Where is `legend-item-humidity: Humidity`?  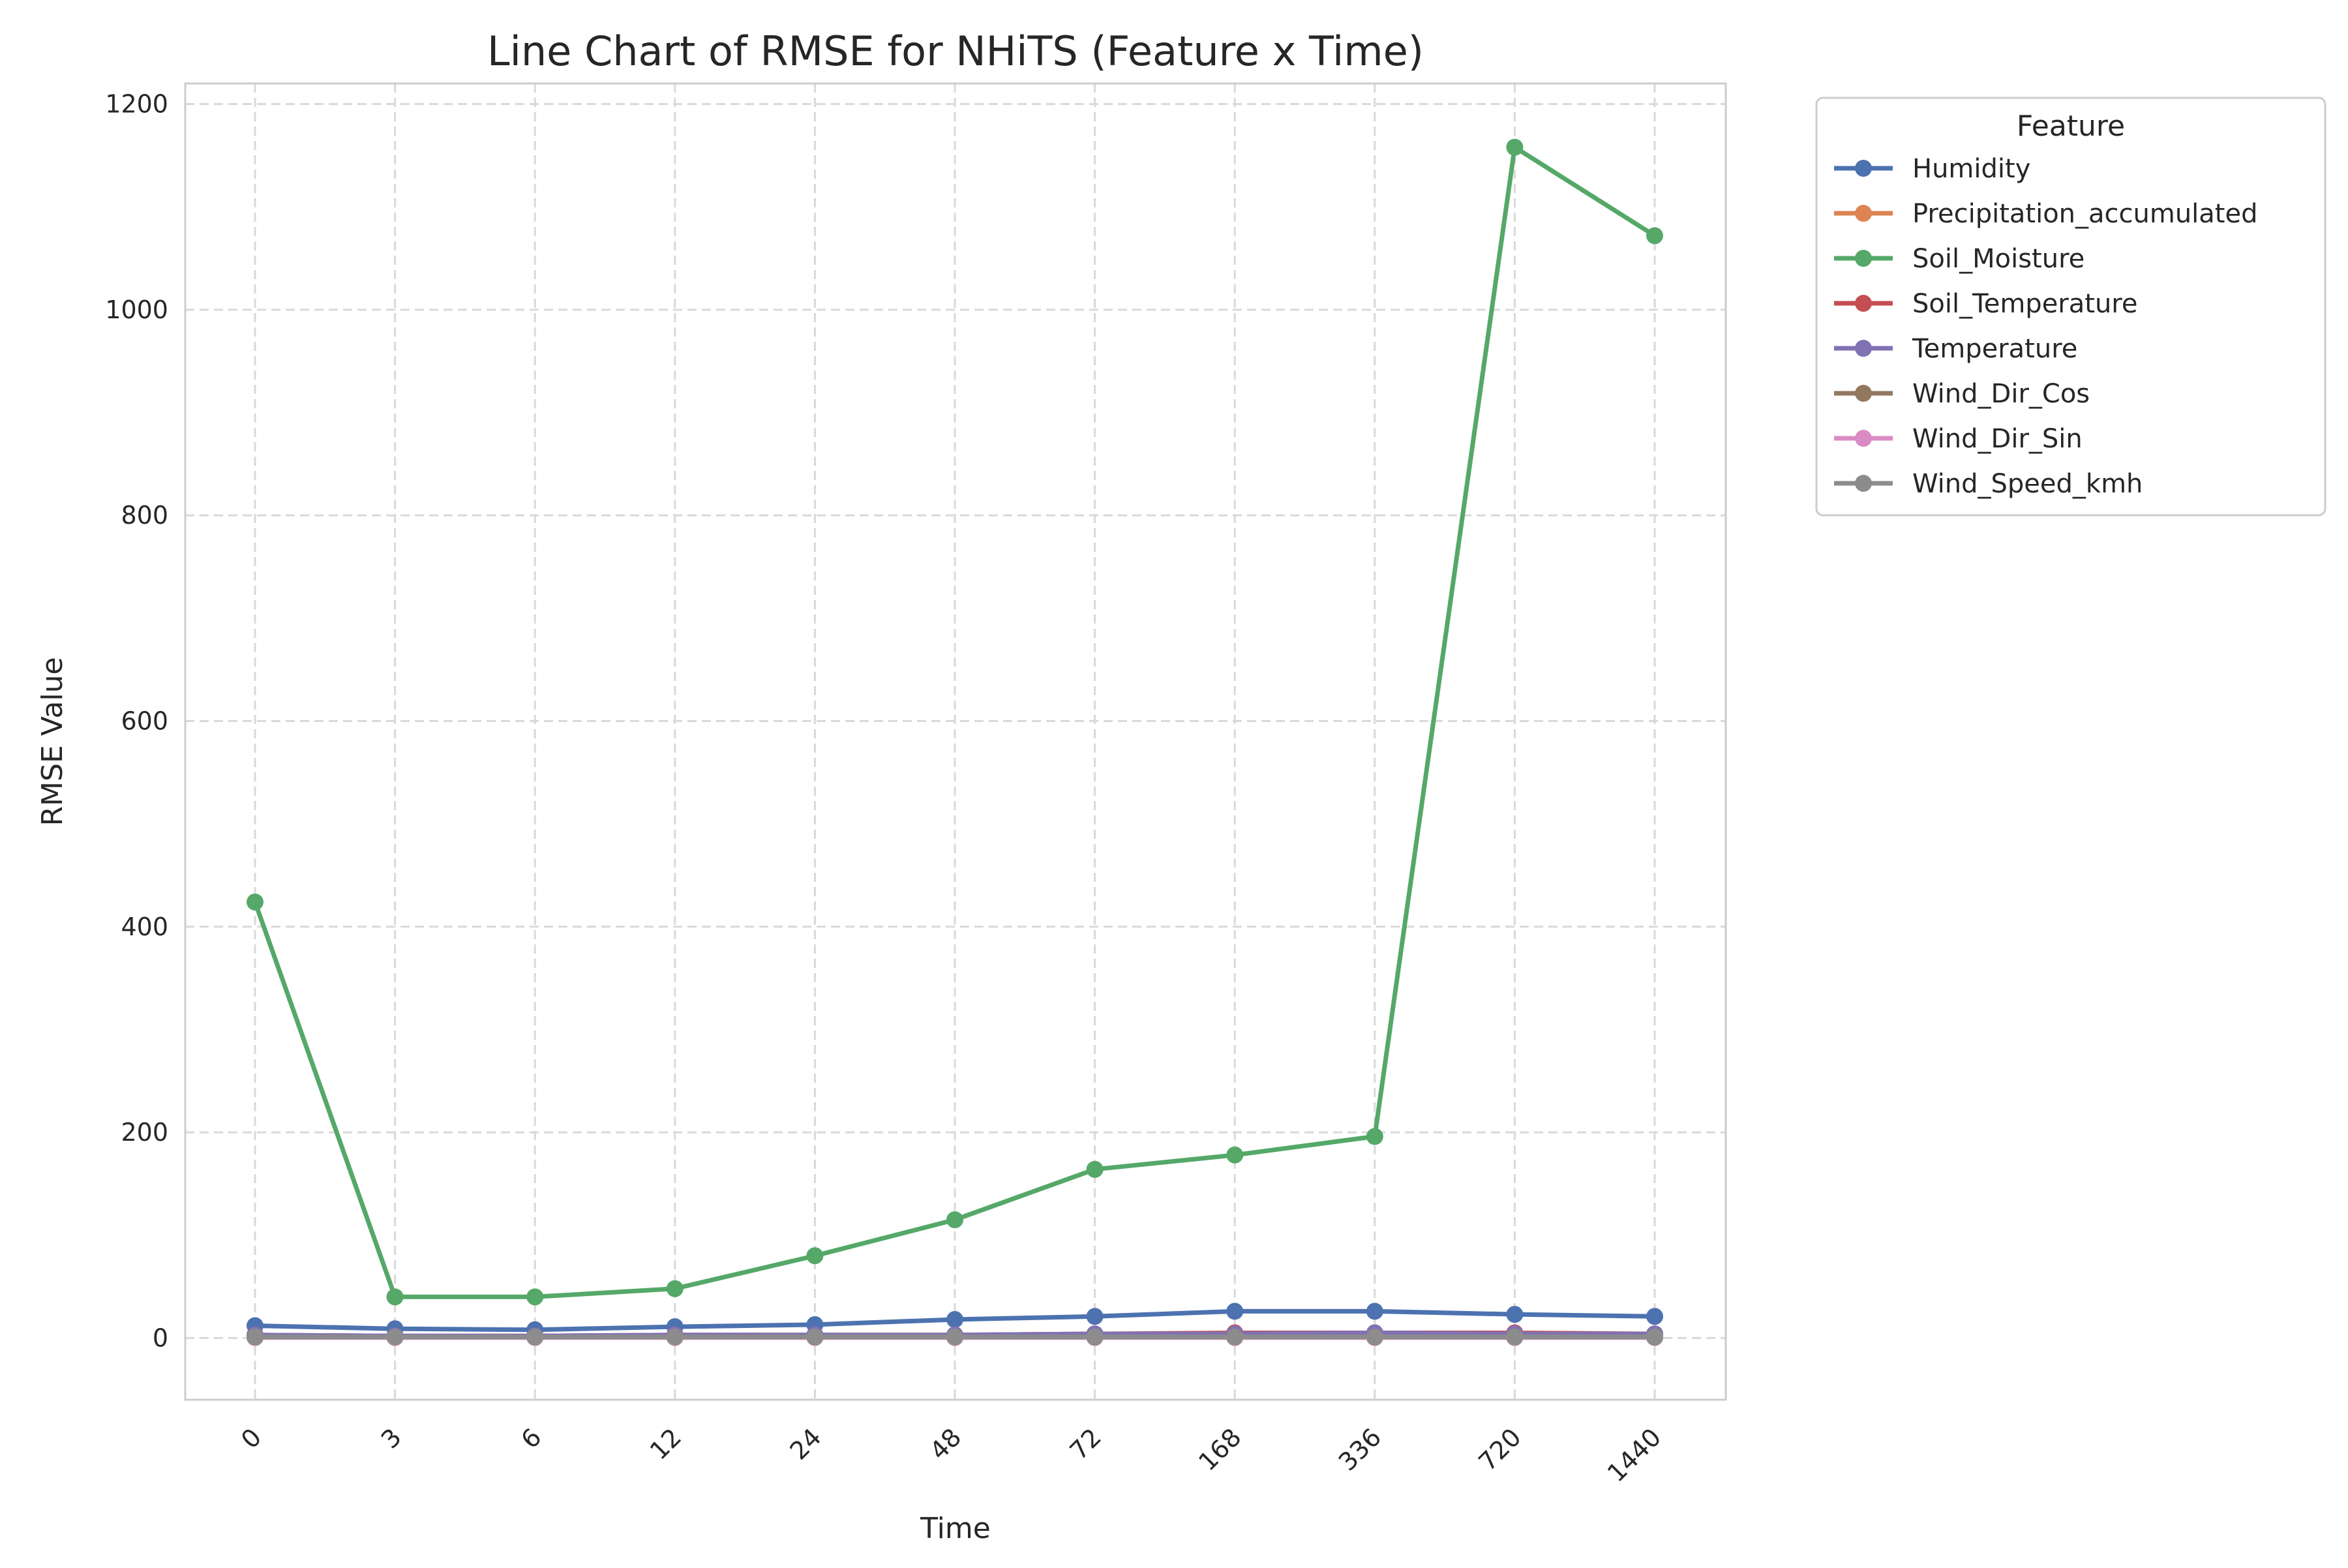 legend-item-humidity: Humidity is located at coordinates (1932, 169).